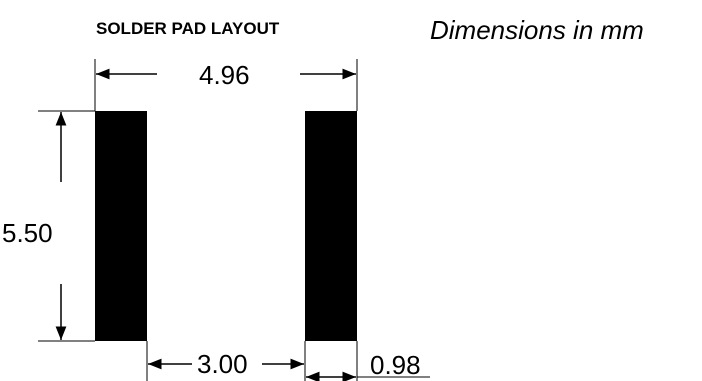 Image resolution: width=702 pixels, height=381 pixels. What do you see at coordinates (27, 233) in the screenshot?
I see `pad-height-label: 5.50` at bounding box center [27, 233].